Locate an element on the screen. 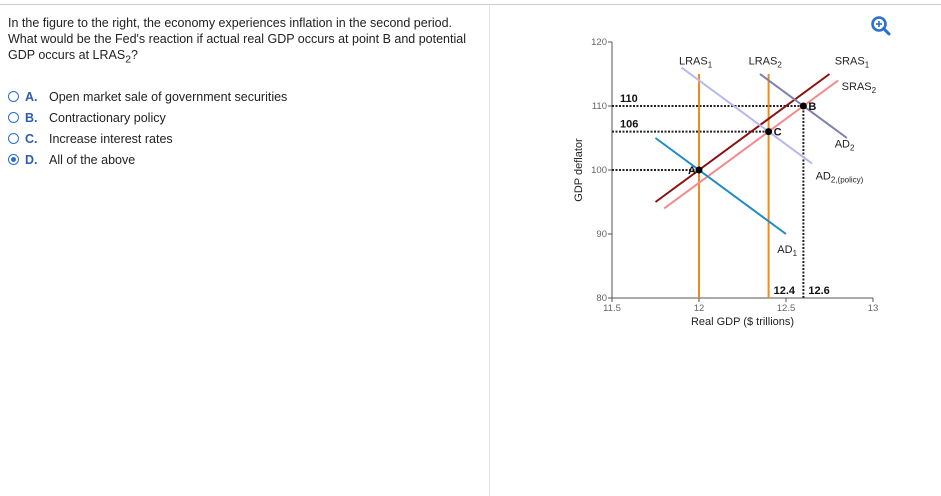  curve-sras1 is located at coordinates (742, 138).